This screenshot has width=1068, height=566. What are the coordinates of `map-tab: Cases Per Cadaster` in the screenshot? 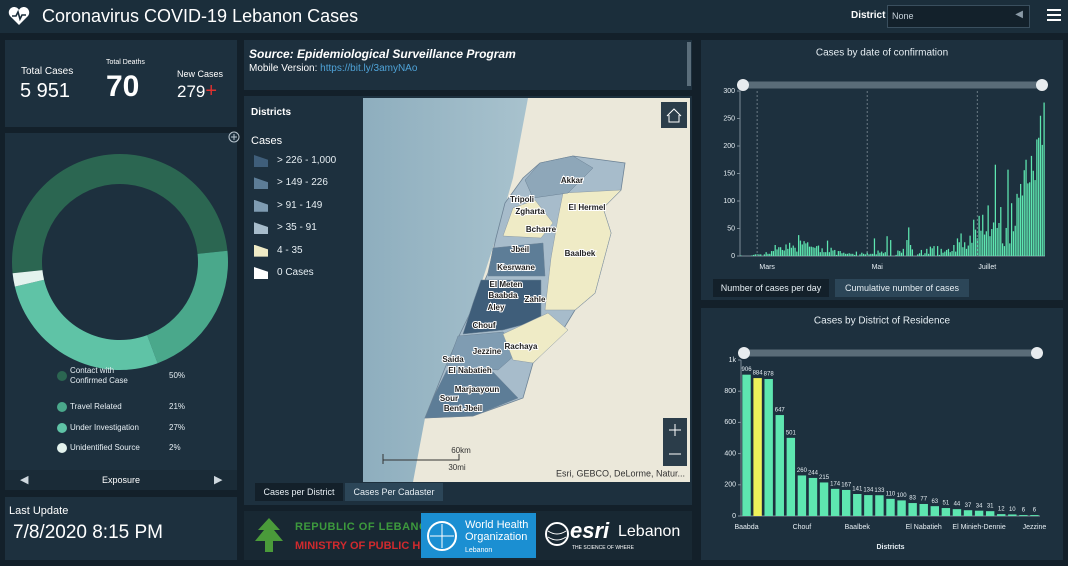 It's located at (394, 492).